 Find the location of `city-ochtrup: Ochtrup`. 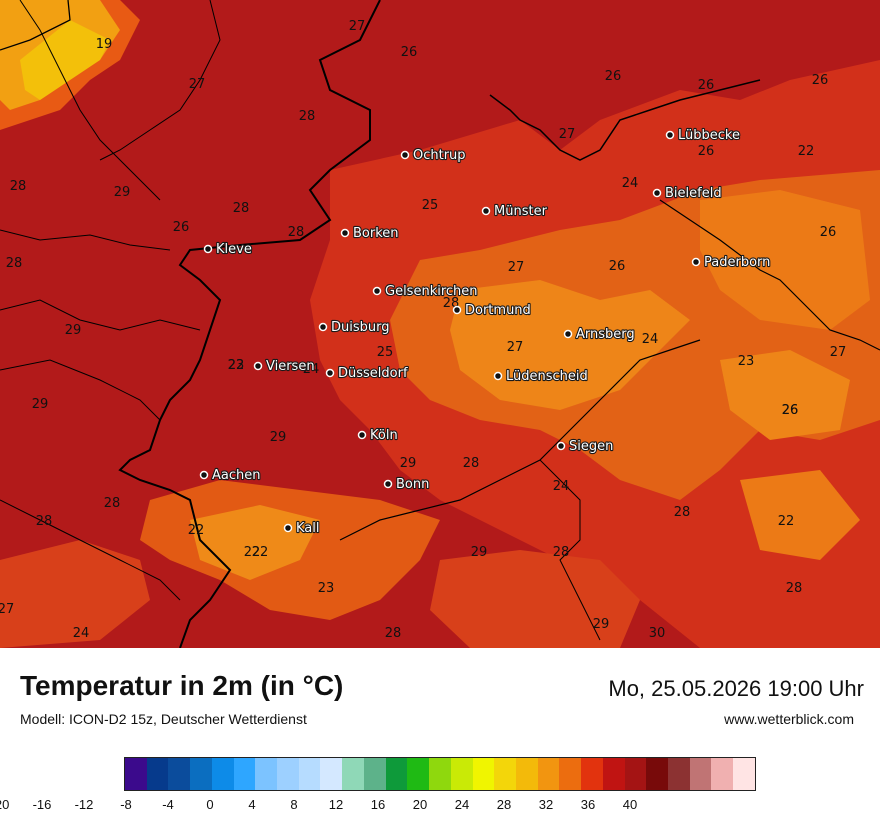

city-ochtrup: Ochtrup is located at coordinates (433, 155).